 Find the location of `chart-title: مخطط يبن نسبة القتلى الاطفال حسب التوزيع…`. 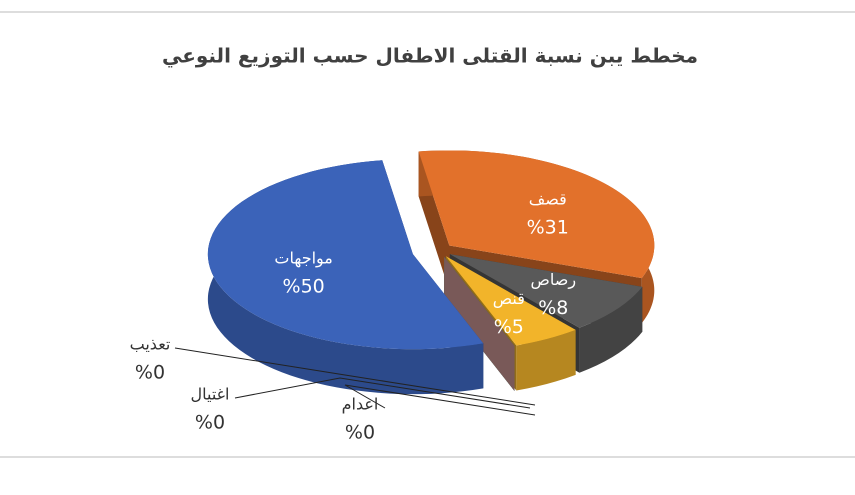

chart-title: مخطط يبن نسبة القتلى الاطفال حسب التوزيع… is located at coordinates (430, 56).